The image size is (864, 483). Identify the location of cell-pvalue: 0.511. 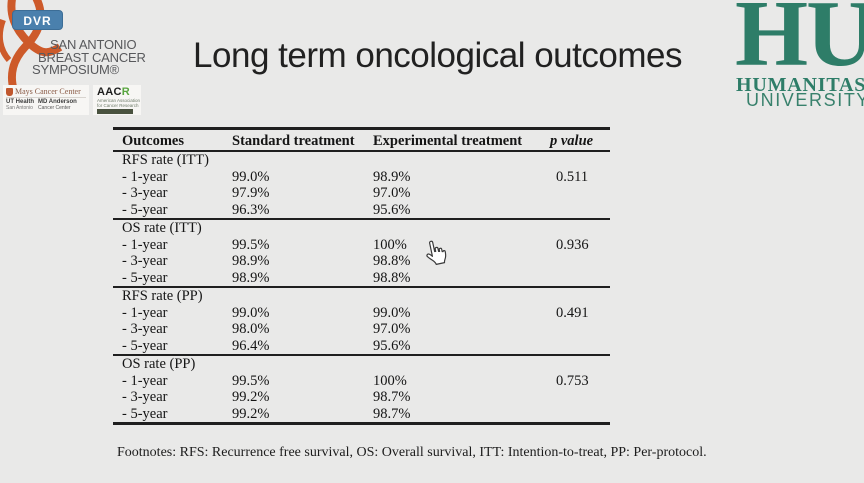
(572, 176).